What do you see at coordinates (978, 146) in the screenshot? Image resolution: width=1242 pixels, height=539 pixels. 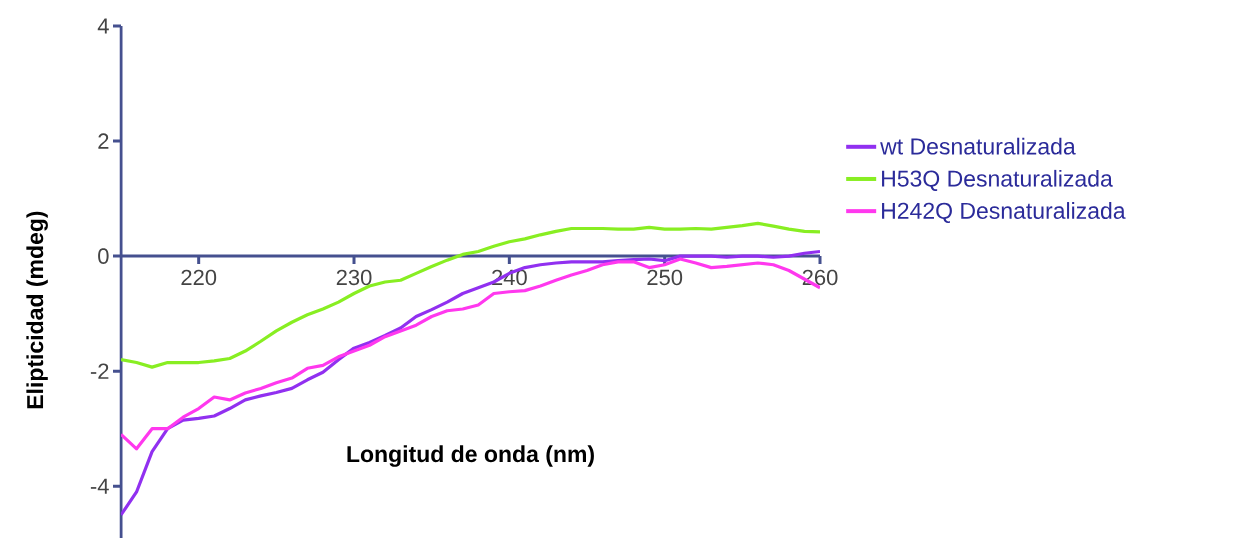 I see `legend-label: wt Desnaturalizada` at bounding box center [978, 146].